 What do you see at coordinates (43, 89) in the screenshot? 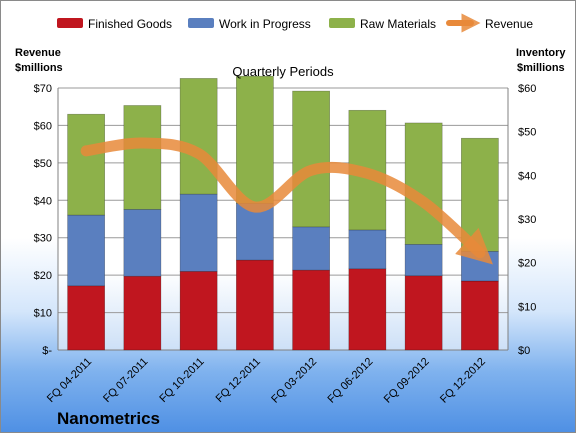
I see `left-tick-label: $70` at bounding box center [43, 89].